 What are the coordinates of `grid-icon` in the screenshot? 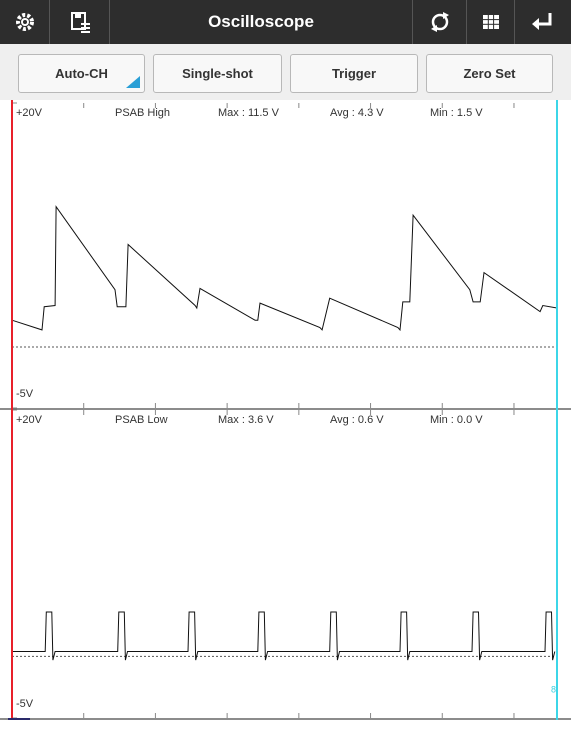 It's located at (491, 22).